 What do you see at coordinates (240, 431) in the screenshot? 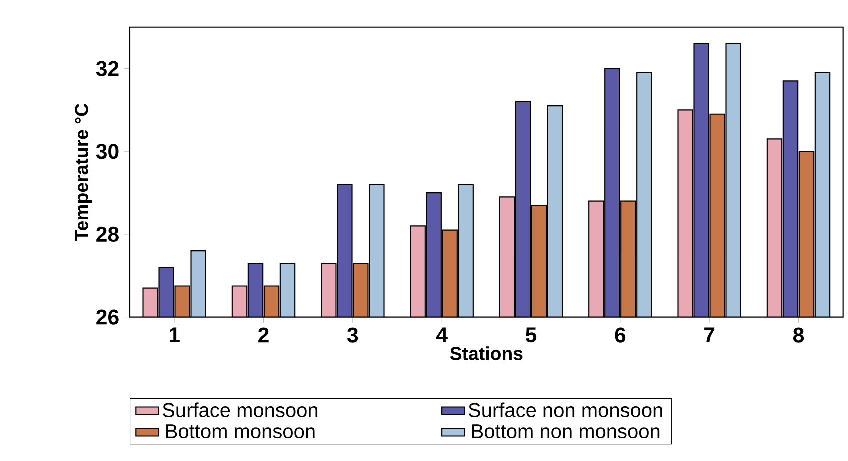
I see `legend-label: Bottom monsoon` at bounding box center [240, 431].